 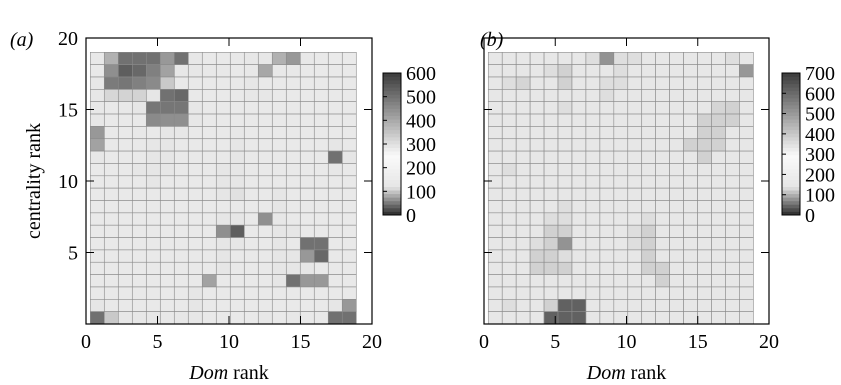 I want to click on colorbar-tick-label: 0, so click(x=411, y=216).